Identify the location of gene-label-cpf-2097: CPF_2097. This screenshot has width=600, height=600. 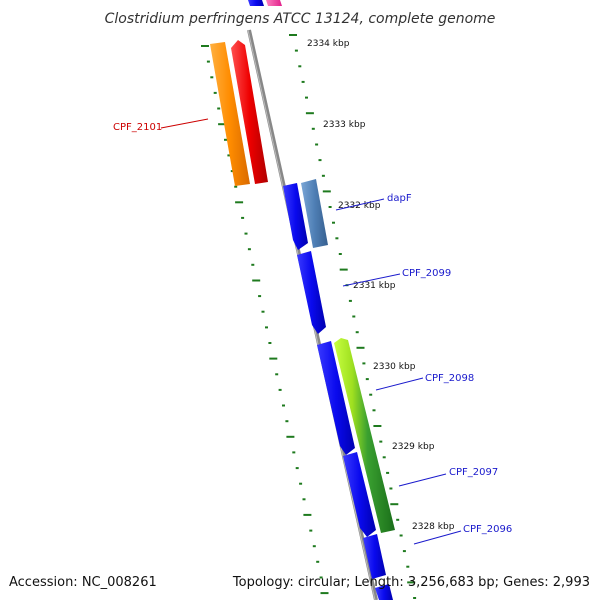
(448, 477).